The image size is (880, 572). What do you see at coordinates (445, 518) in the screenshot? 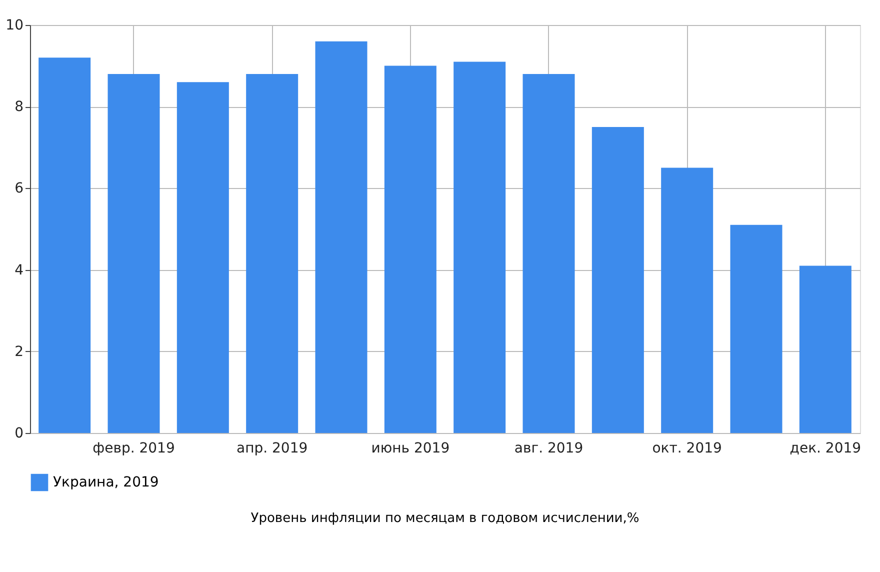
I see `text: Уровень инфляции по месяцам в годовом исчислении,%` at bounding box center [445, 518].